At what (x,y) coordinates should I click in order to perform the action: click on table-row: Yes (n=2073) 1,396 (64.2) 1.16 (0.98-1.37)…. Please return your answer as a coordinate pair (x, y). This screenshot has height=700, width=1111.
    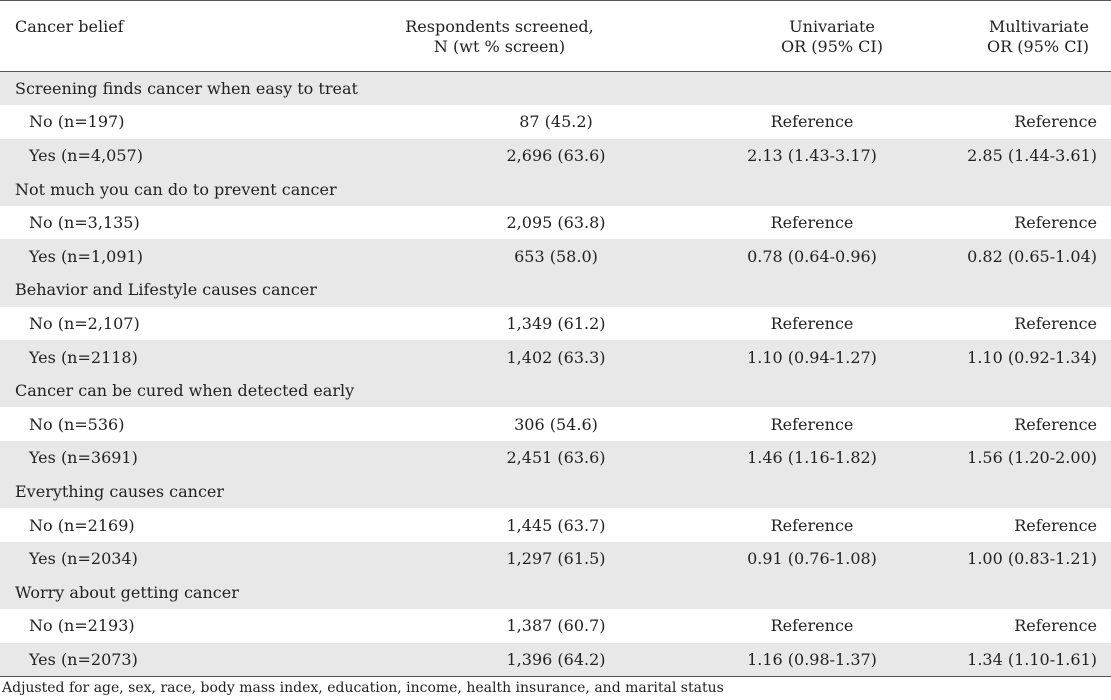
    Looking at the image, I should click on (555, 659).